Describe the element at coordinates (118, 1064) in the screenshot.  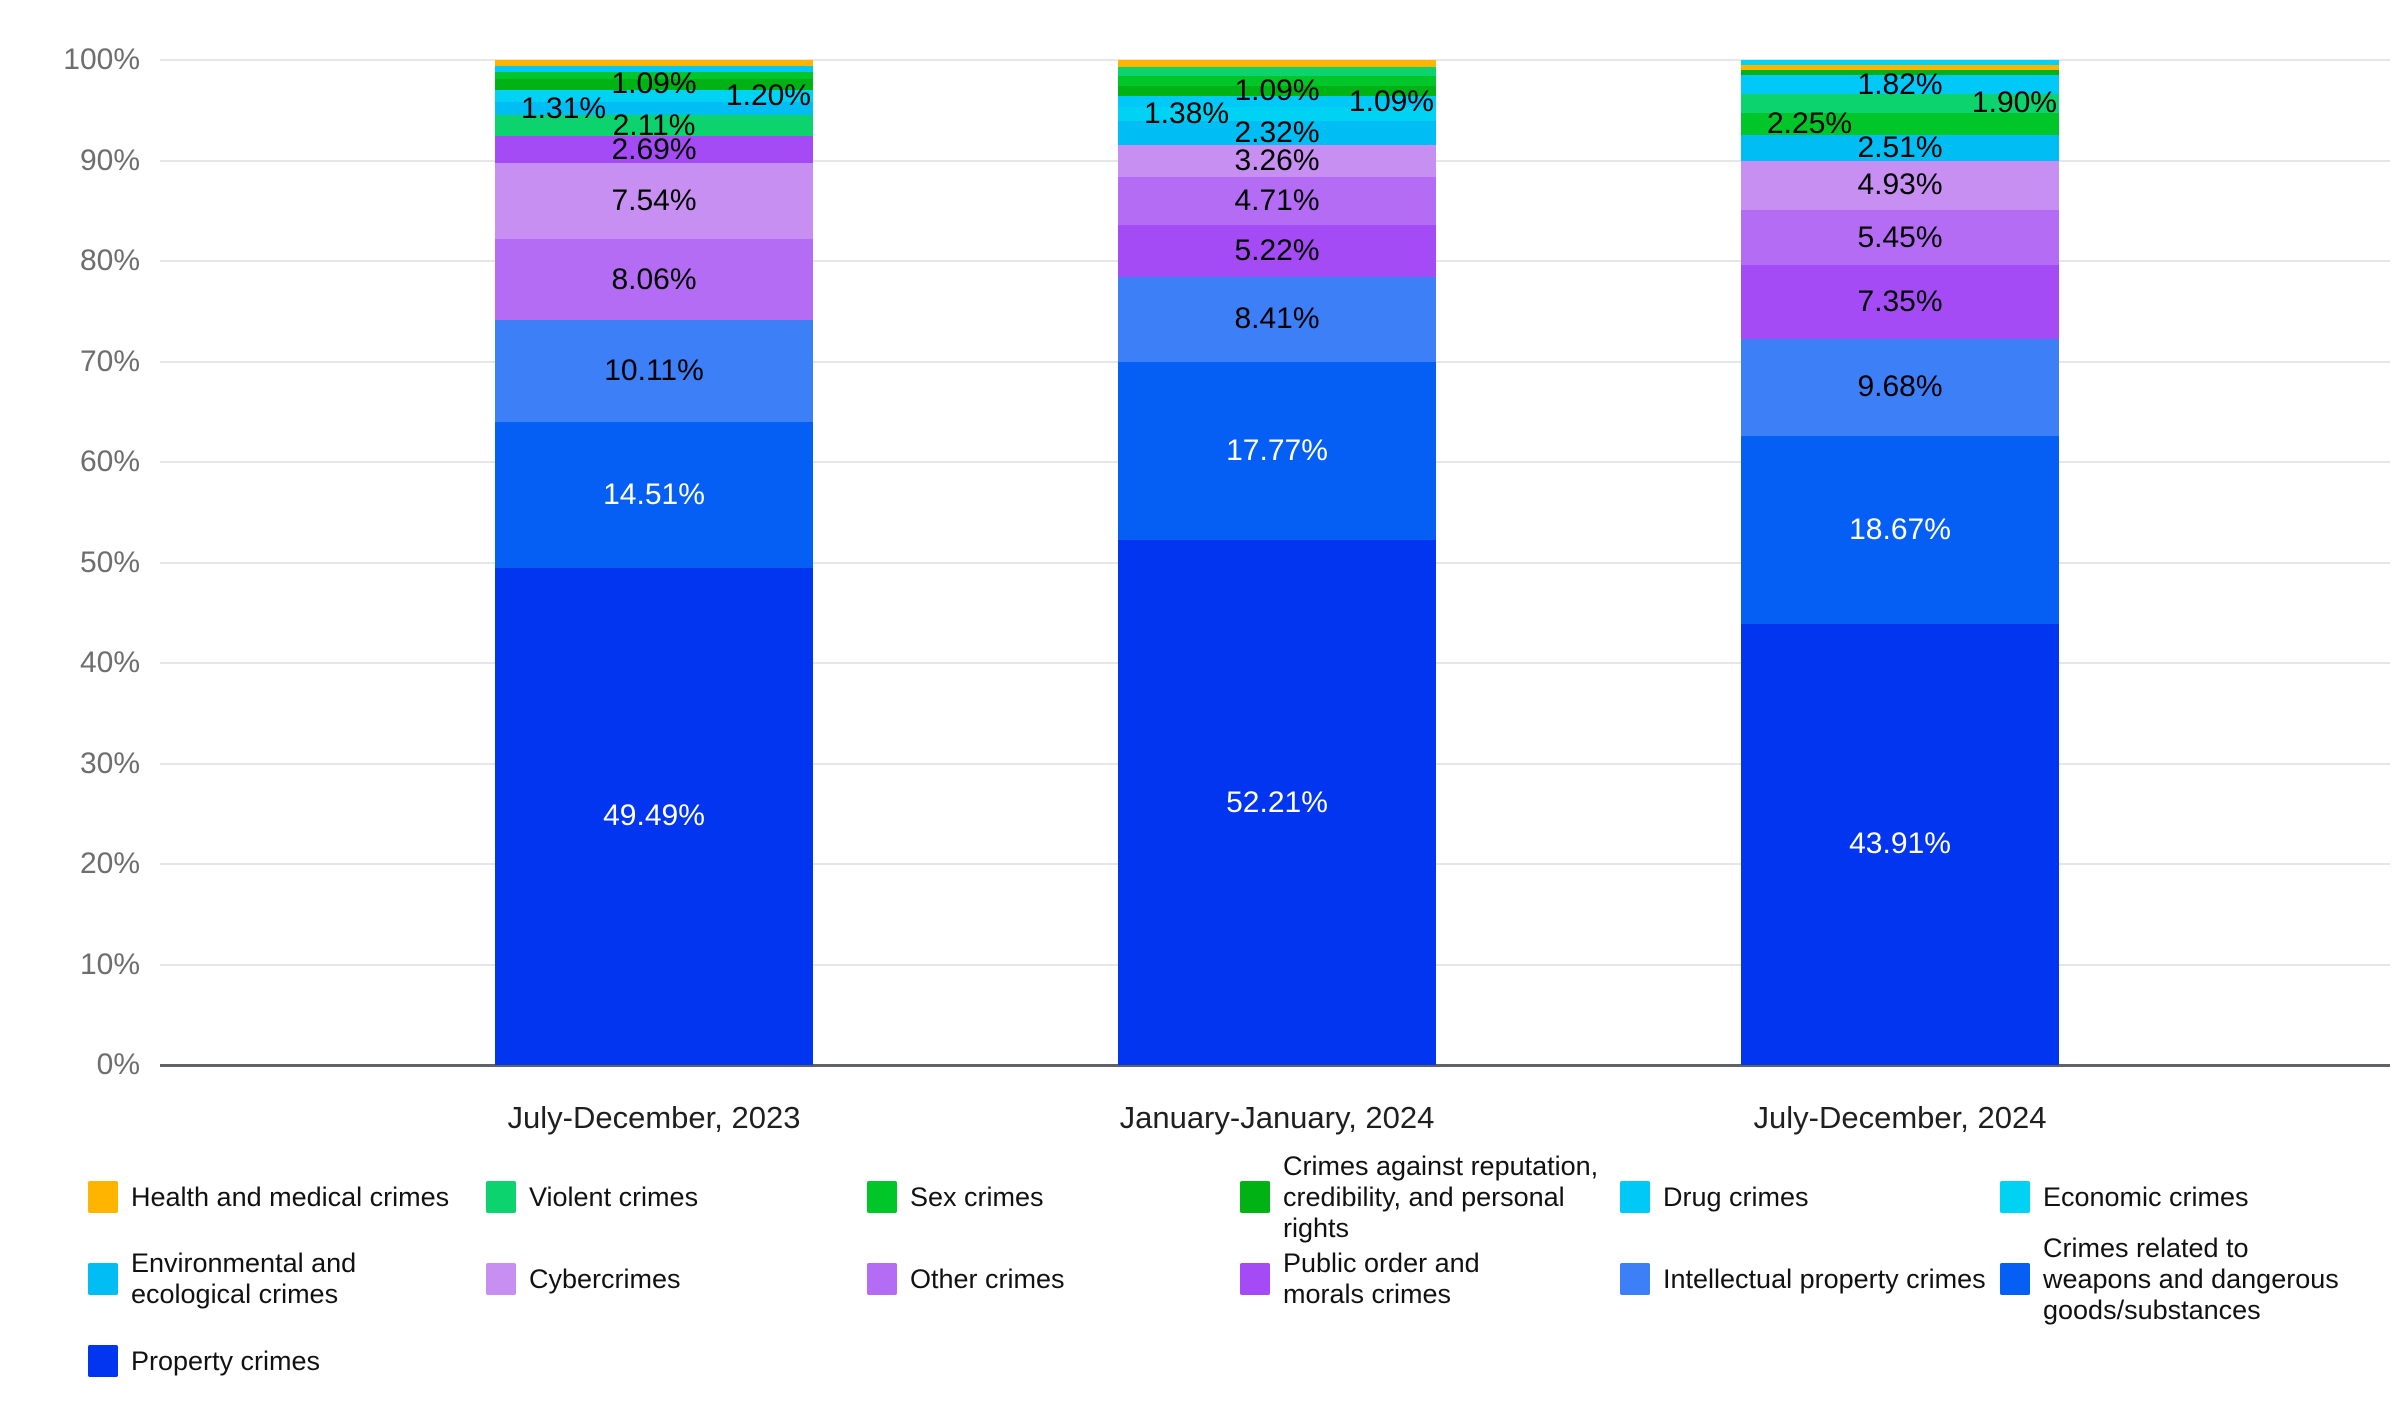
I see `y-tick-label: 0%` at that location.